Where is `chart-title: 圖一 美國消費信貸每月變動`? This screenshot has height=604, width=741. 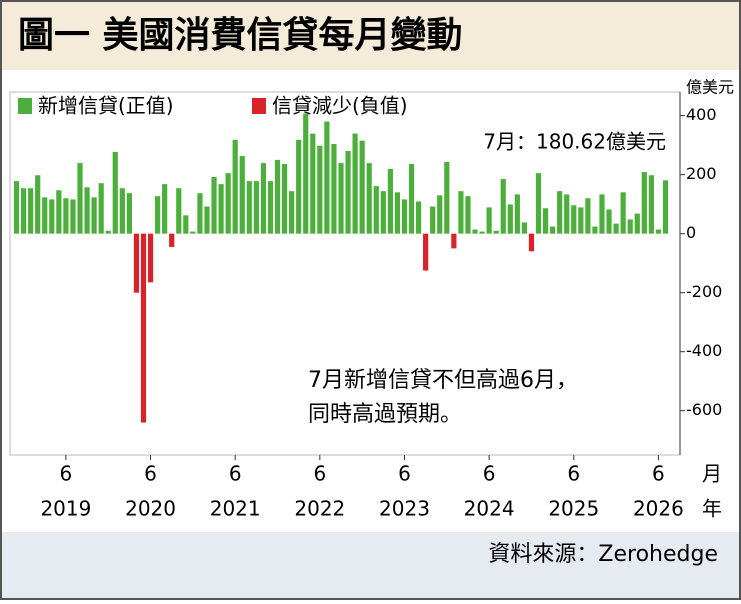
chart-title: 圖一 美國消費信貸每月變動 is located at coordinates (240, 35).